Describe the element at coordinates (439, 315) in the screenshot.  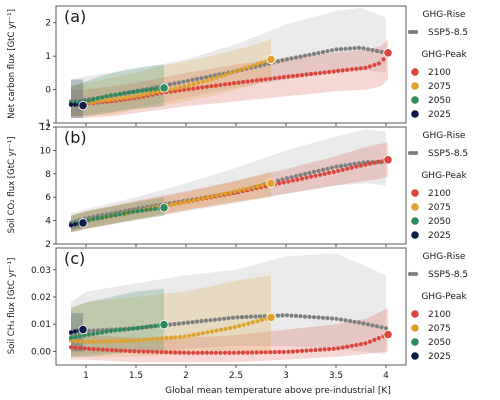
I see `panel-c-legend-entry-2100: 2100` at that location.